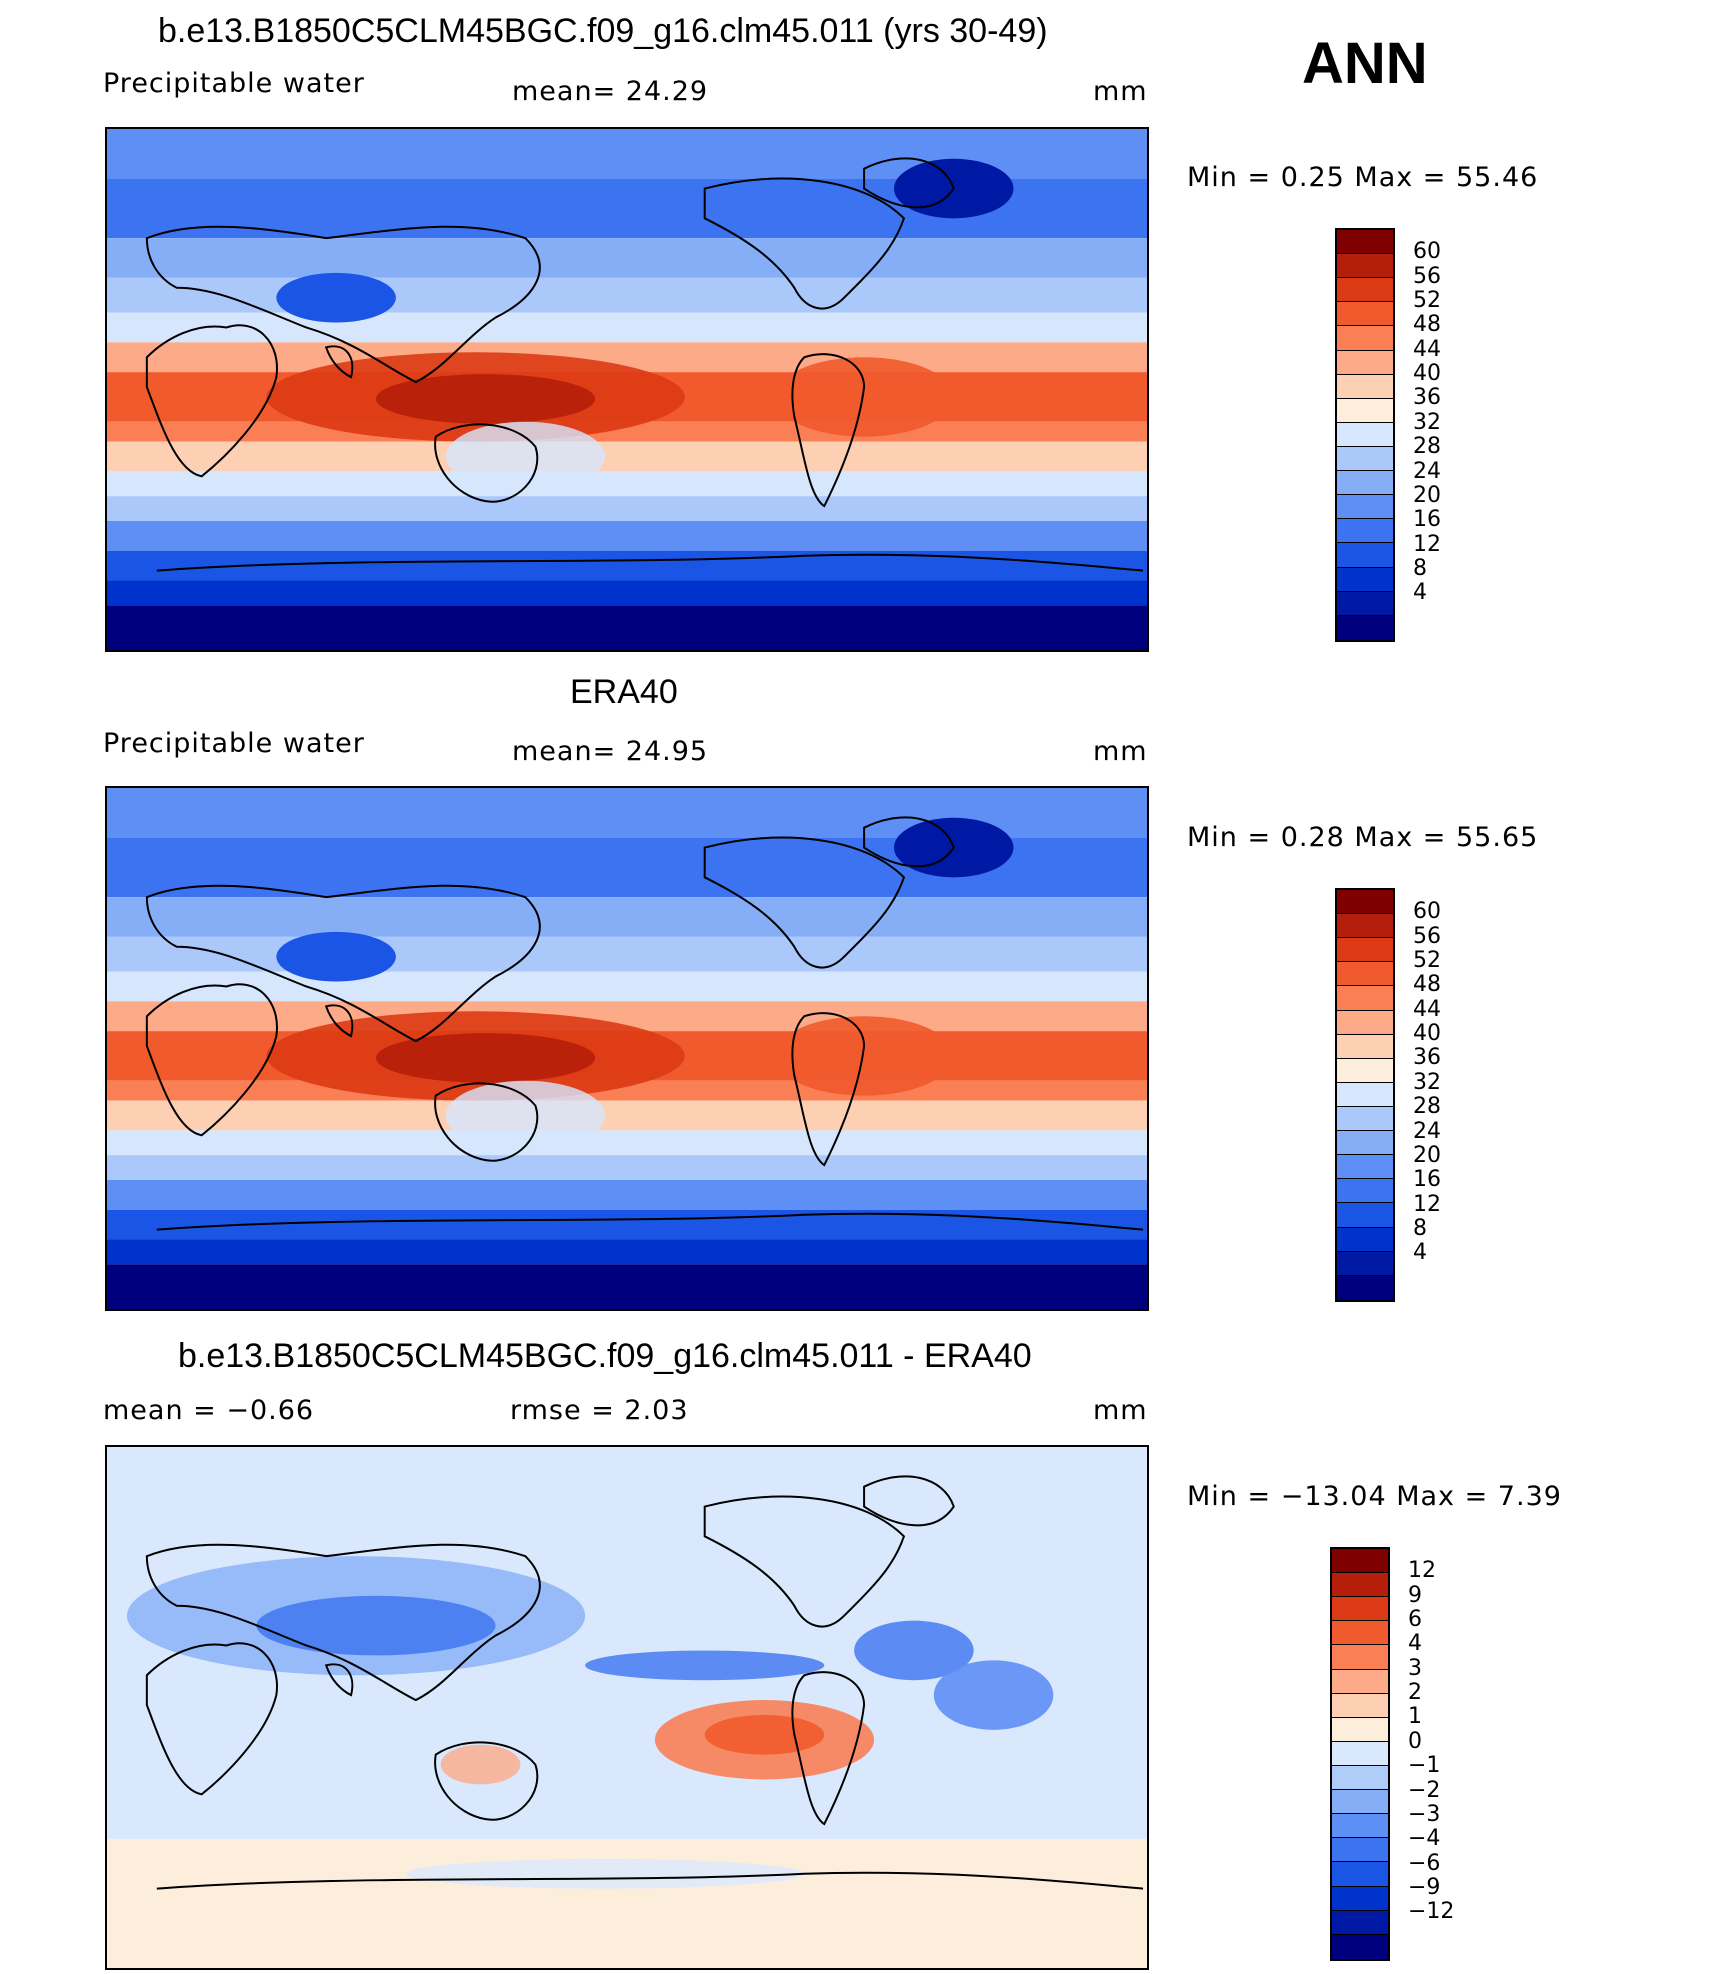 The width and height of the screenshot is (1710, 1974). What do you see at coordinates (1415, 1717) in the screenshot?
I see `colorbar-tick-label: 1` at bounding box center [1415, 1717].